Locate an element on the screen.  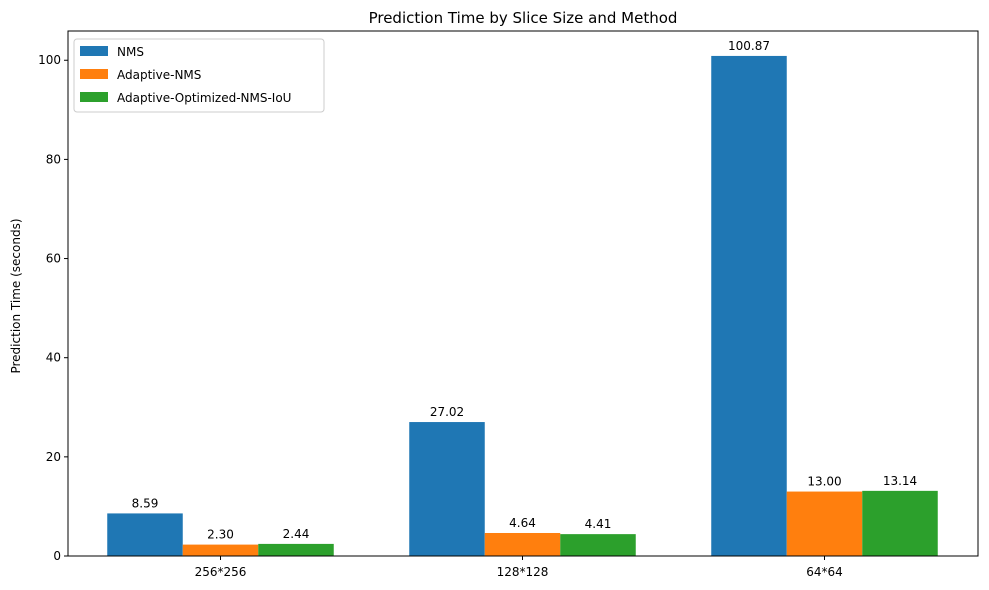
legend-box is located at coordinates (199, 75).